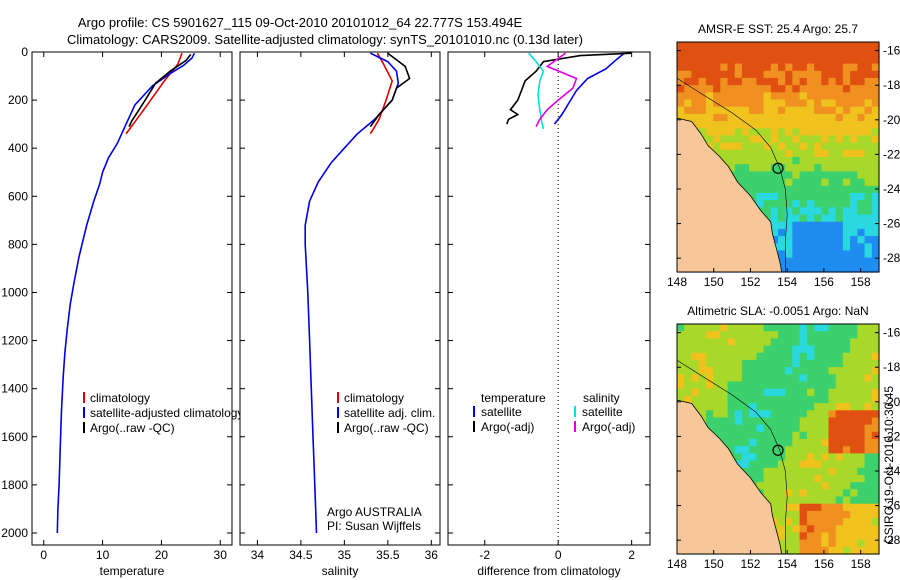 The image size is (900, 580). I want to click on x-tick-label: 0, so click(558, 555).